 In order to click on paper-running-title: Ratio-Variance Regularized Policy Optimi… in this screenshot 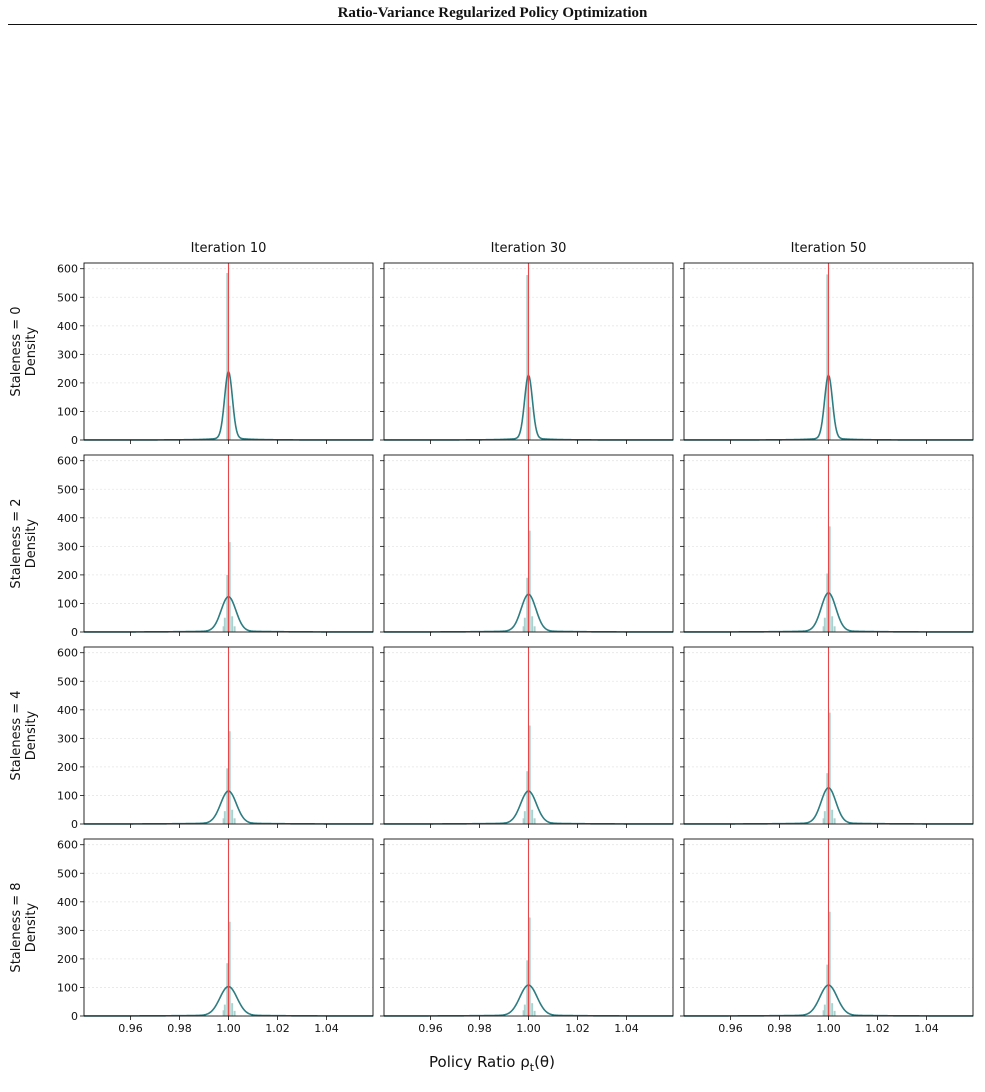, I will do `click(492, 13)`.